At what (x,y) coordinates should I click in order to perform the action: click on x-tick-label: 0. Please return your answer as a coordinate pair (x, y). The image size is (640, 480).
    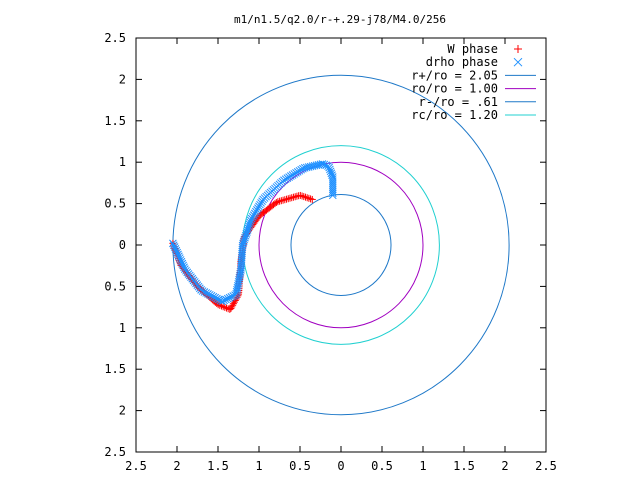
    Looking at the image, I should click on (340, 466).